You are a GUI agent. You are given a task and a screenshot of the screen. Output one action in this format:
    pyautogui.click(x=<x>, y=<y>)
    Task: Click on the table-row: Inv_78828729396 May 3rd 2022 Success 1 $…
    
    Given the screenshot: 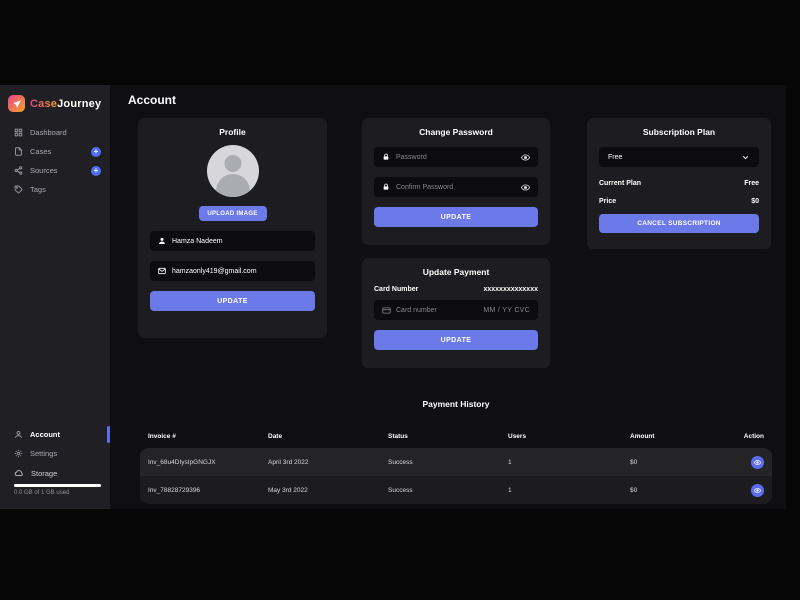 What is the action you would take?
    pyautogui.click(x=456, y=490)
    